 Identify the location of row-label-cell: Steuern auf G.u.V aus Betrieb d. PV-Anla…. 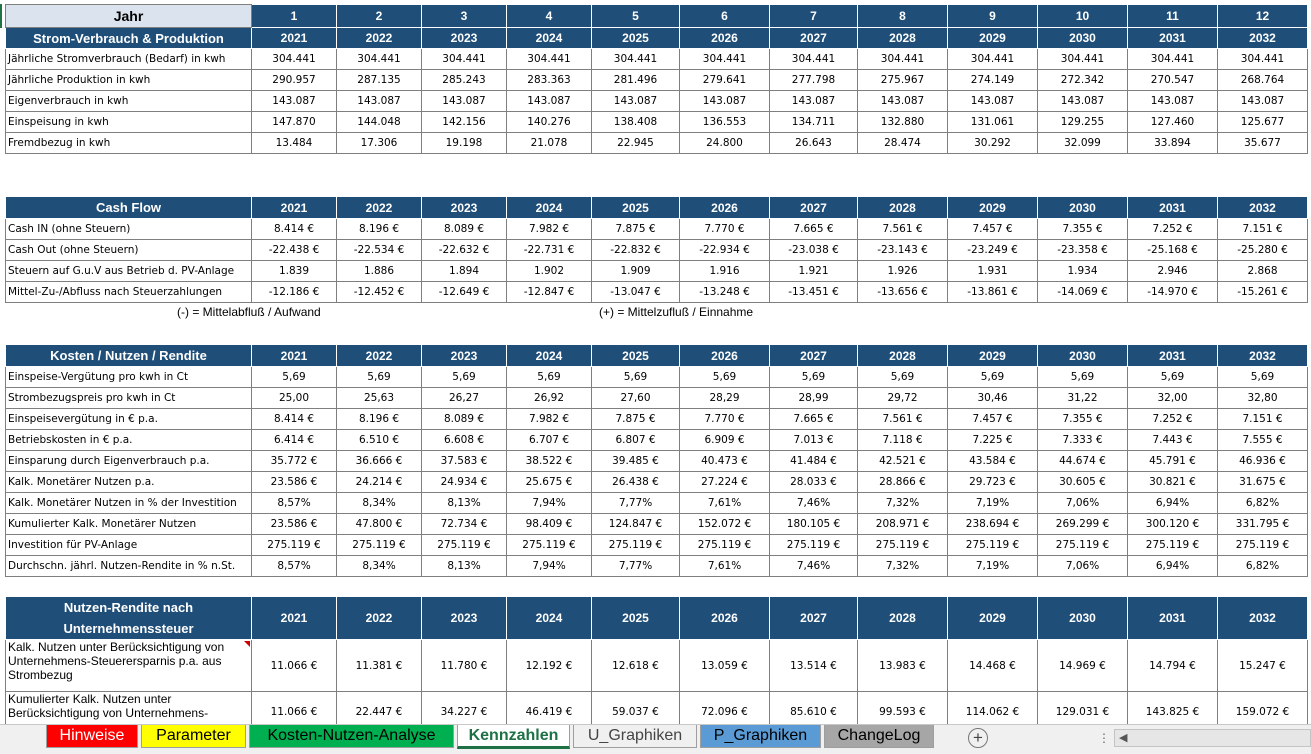
(128, 271).